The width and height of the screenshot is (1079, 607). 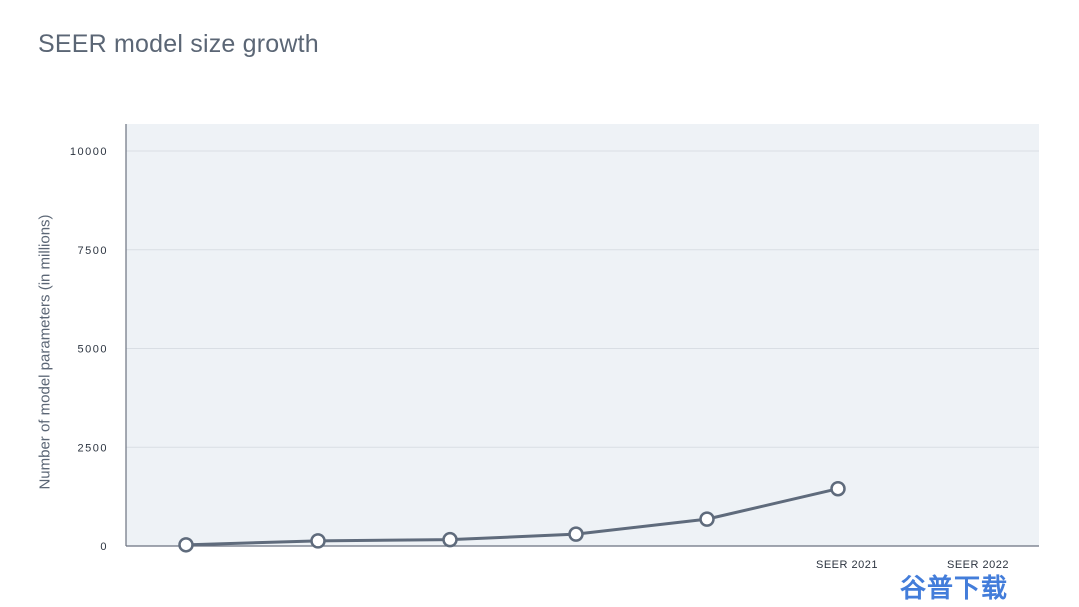 I want to click on y-tick-labels: 0 2500 5000 7500 10000, so click(x=89, y=349).